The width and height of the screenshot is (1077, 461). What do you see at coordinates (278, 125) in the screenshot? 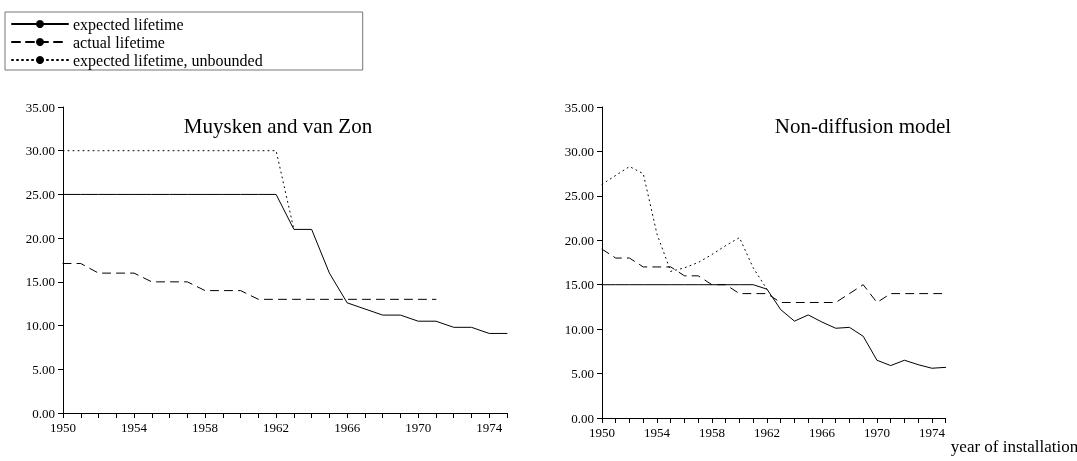
I see `chart-title: Muysken and van Zon` at bounding box center [278, 125].